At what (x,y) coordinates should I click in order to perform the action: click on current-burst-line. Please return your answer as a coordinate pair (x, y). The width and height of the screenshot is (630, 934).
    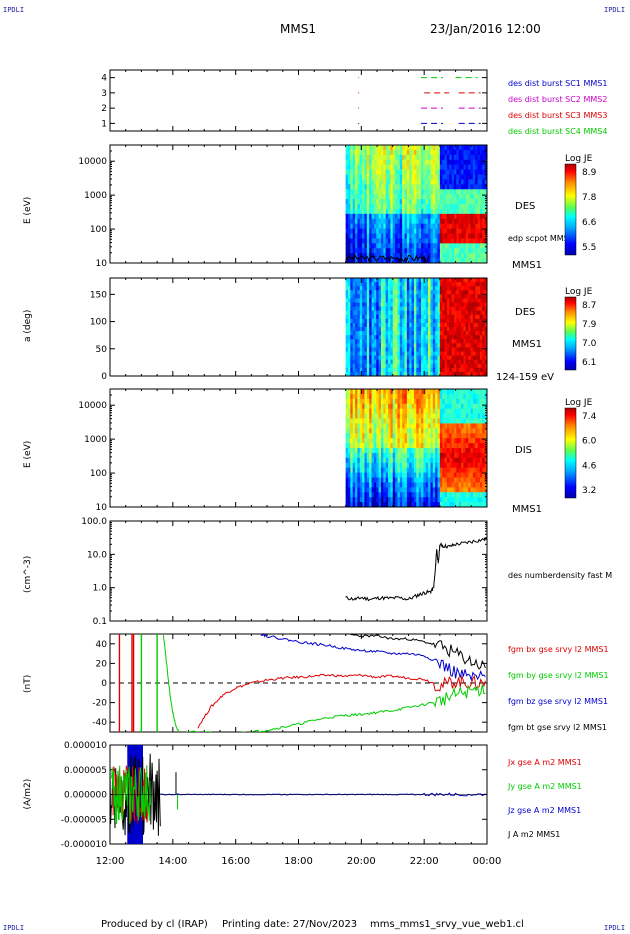
    Looking at the image, I should click on (131, 795).